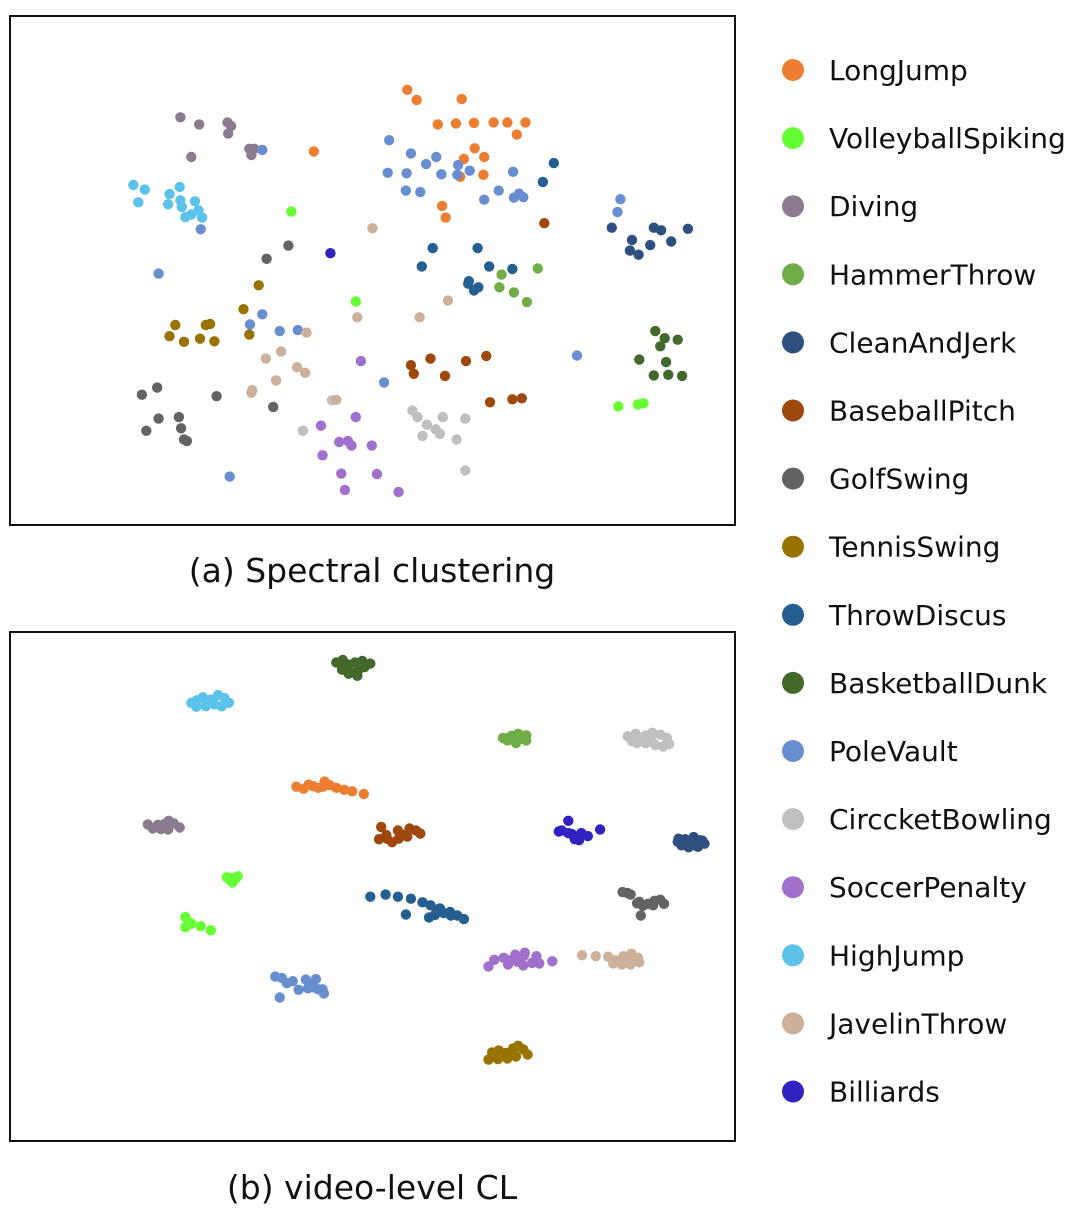  What do you see at coordinates (793, 342) in the screenshot?
I see `legend-marker-cleanandjerk` at bounding box center [793, 342].